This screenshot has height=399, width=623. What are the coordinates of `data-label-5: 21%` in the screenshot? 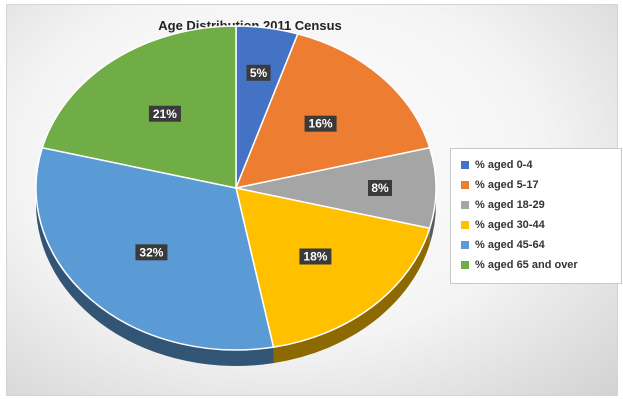 It's located at (164, 113).